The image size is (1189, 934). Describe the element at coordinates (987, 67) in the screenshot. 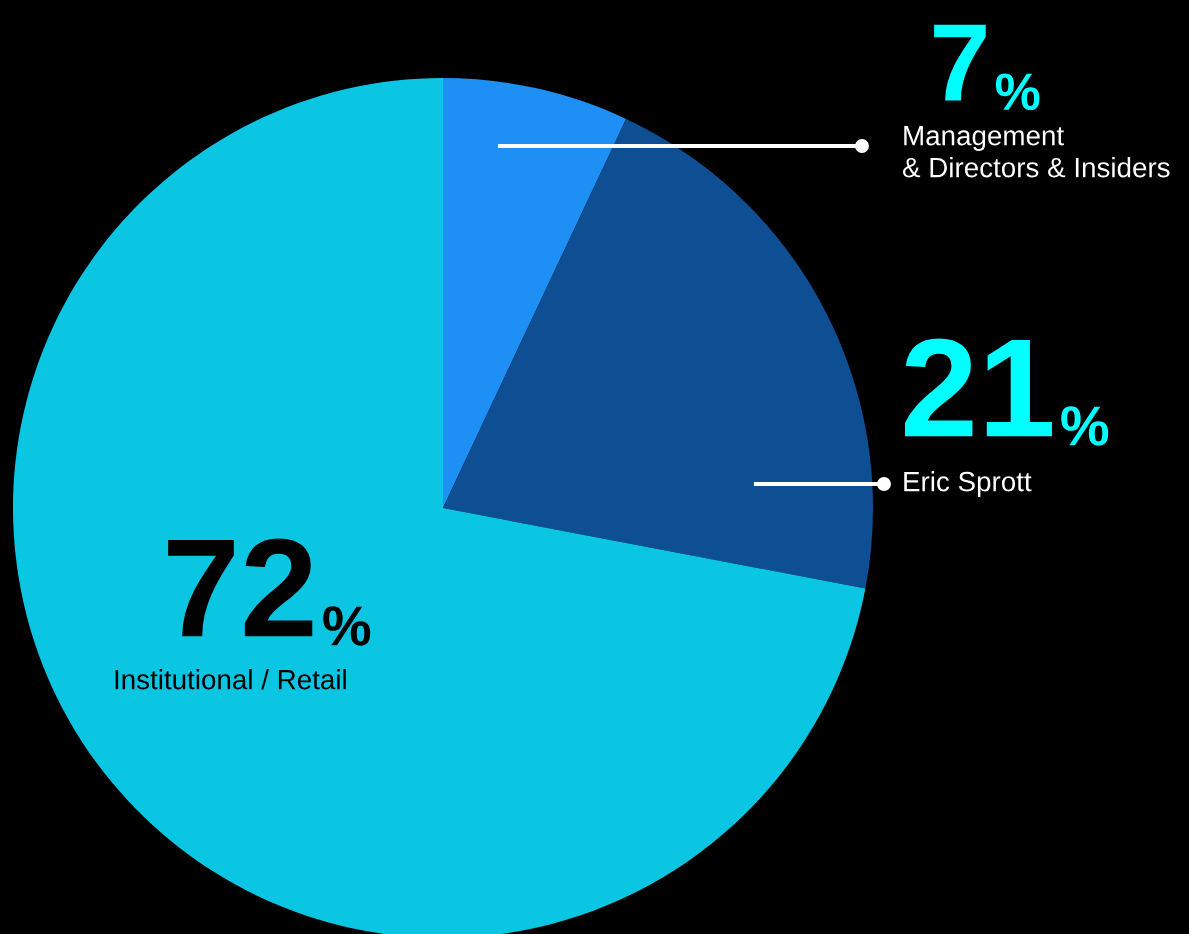

I see `data-label: 7%` at that location.